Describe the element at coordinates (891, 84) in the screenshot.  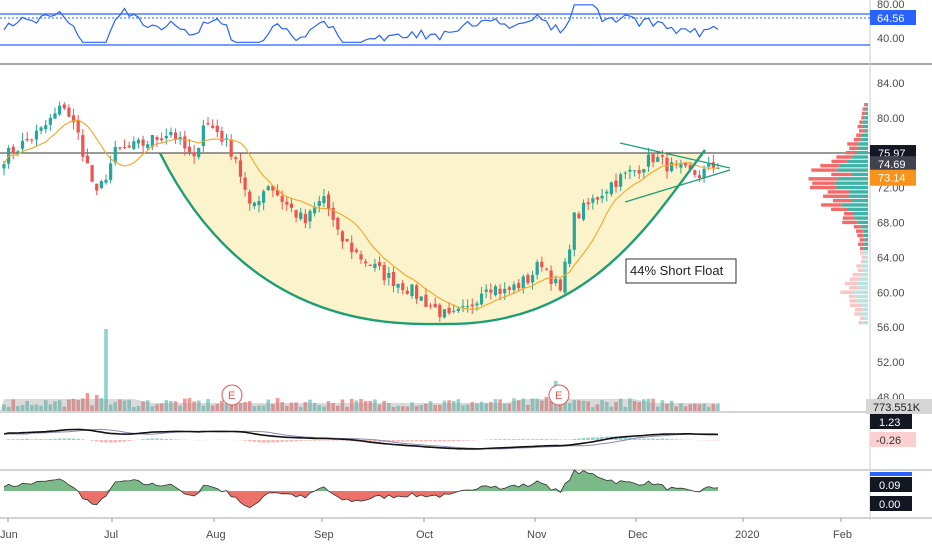
I see `price-tick: 84.00` at that location.